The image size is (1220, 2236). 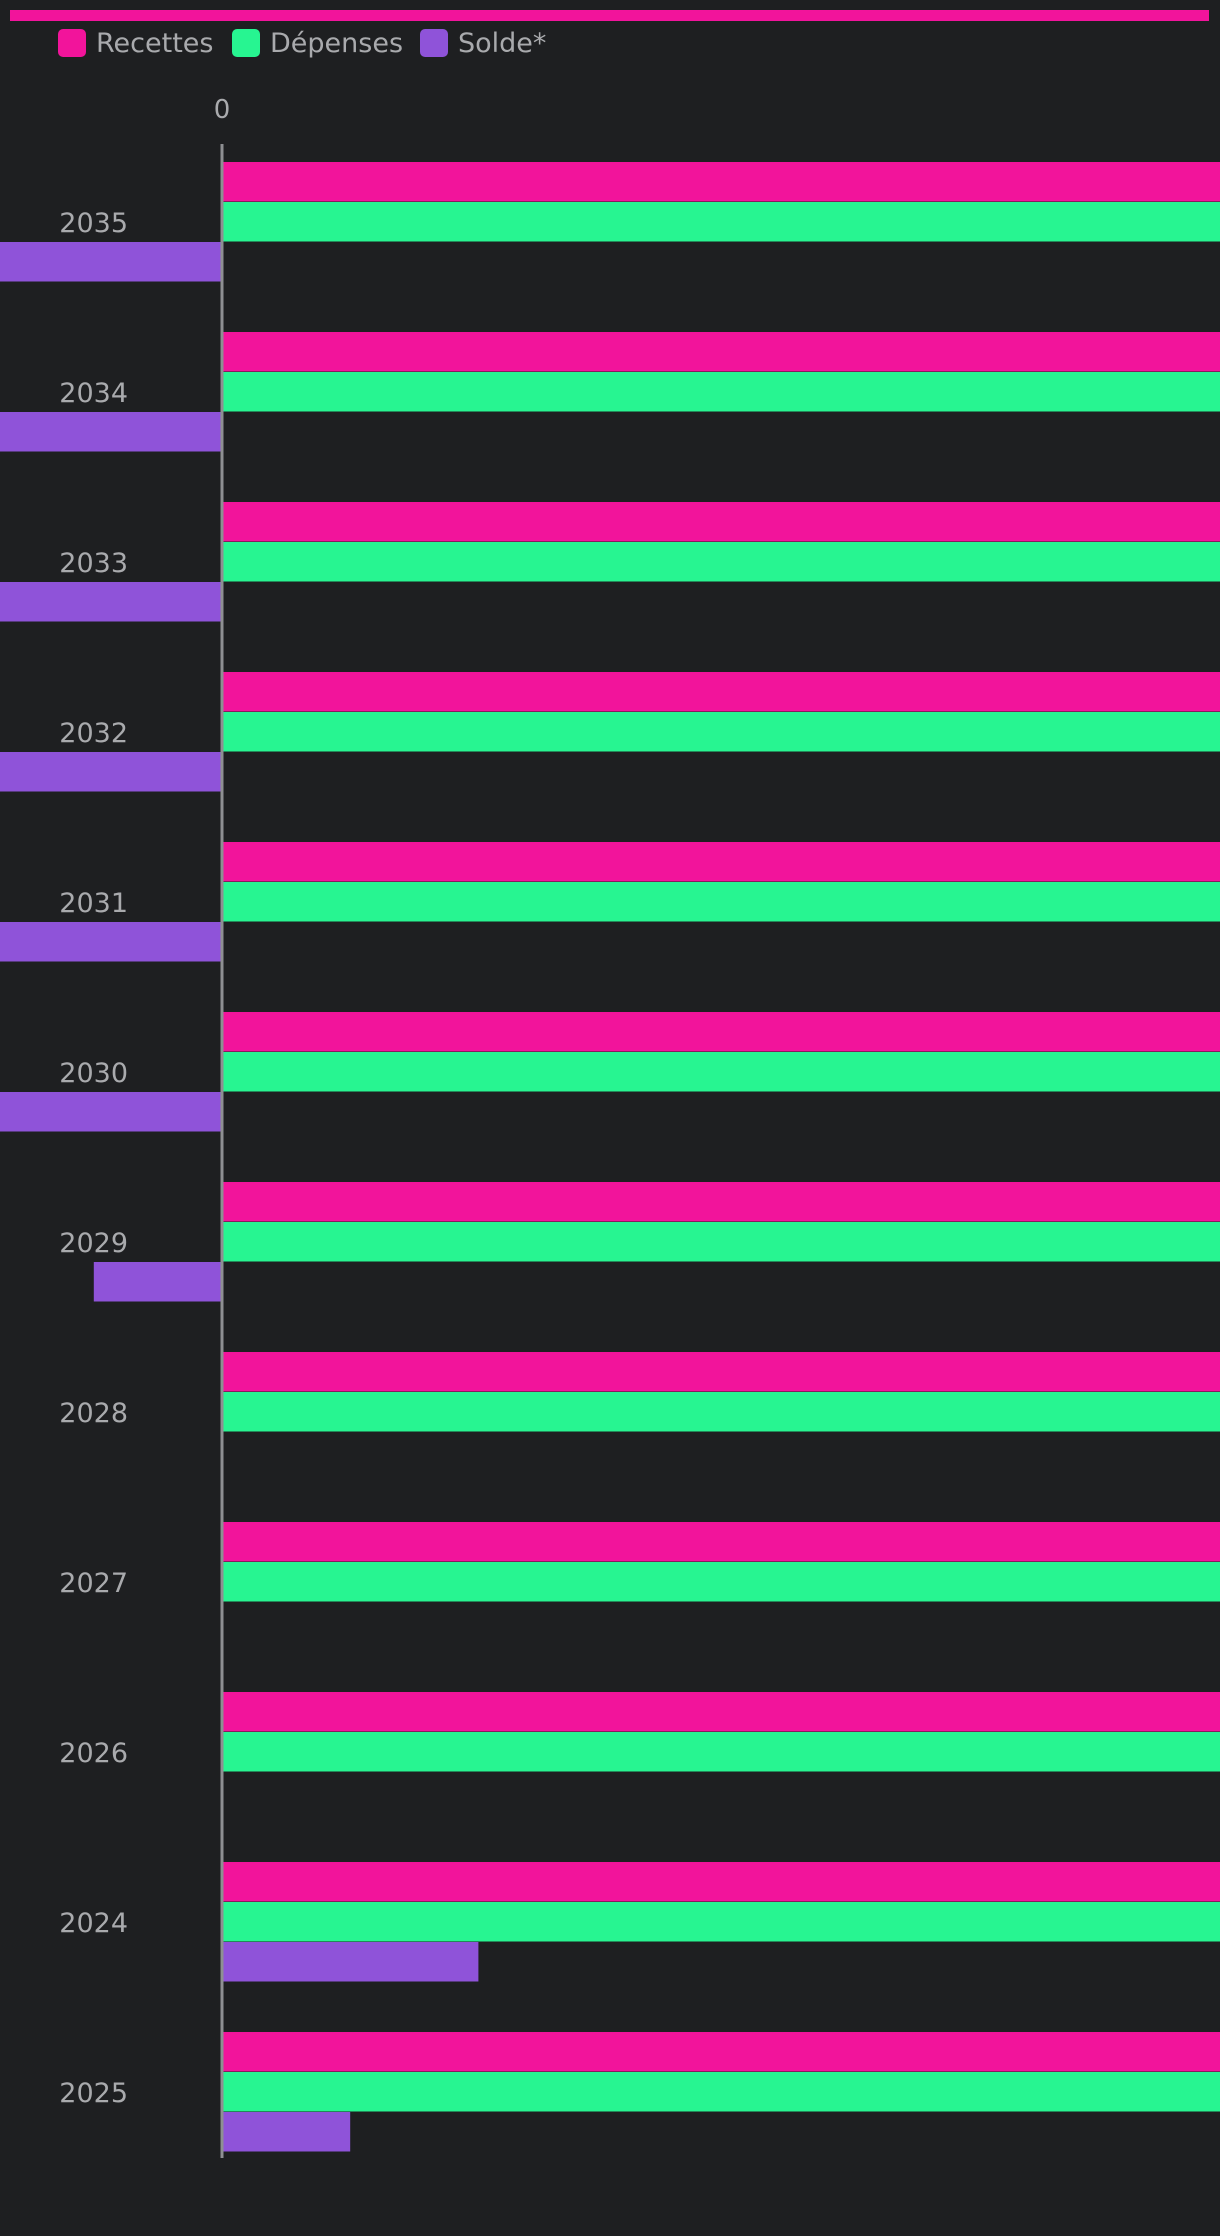 I want to click on bar-dpenses-2031, so click(x=721, y=902).